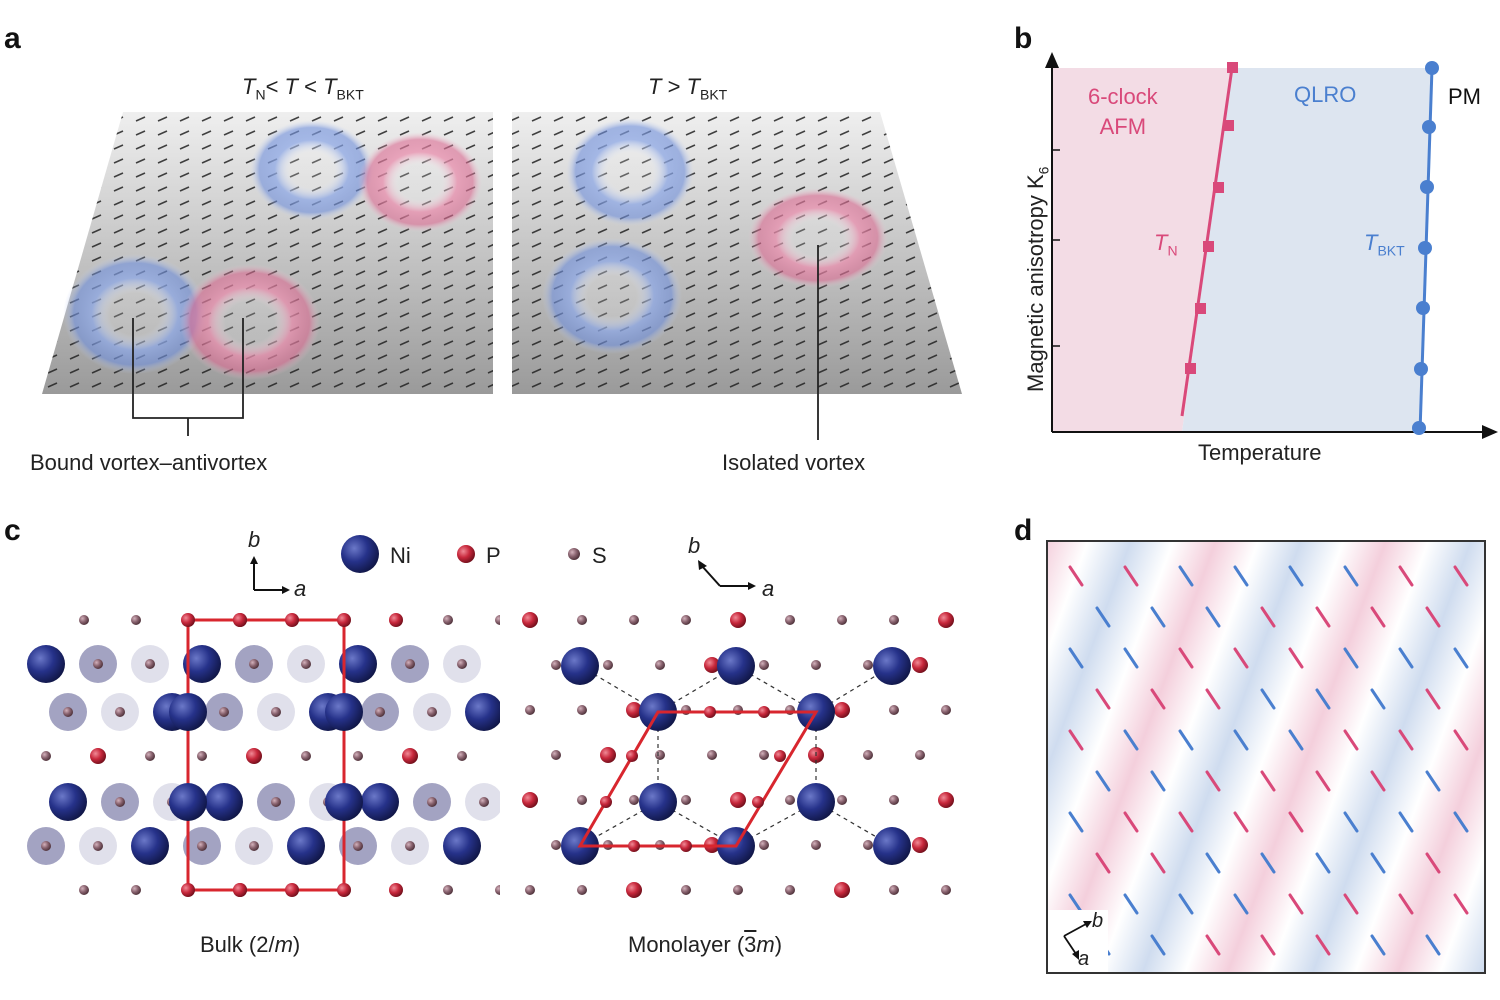 Image resolution: width=1500 pixels, height=1000 pixels. I want to click on legend-s-atom, so click(574, 554).